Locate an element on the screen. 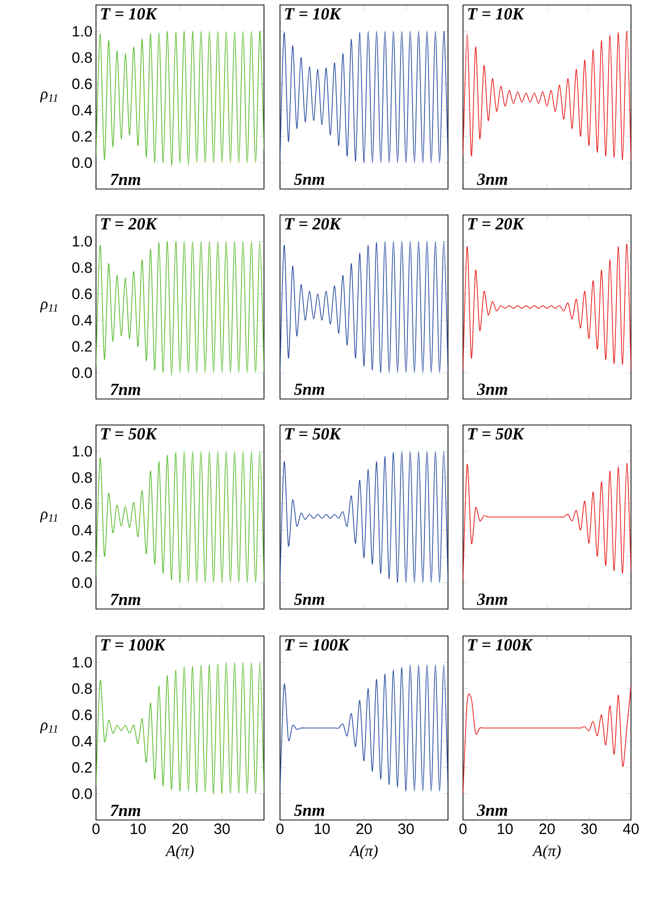  x-tick-label: 40 is located at coordinates (631, 829).